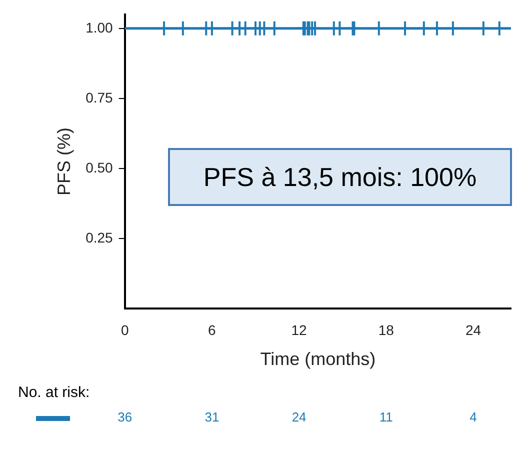 The image size is (529, 475). Describe the element at coordinates (299, 330) in the screenshot. I see `x-tick-label: 12` at that location.